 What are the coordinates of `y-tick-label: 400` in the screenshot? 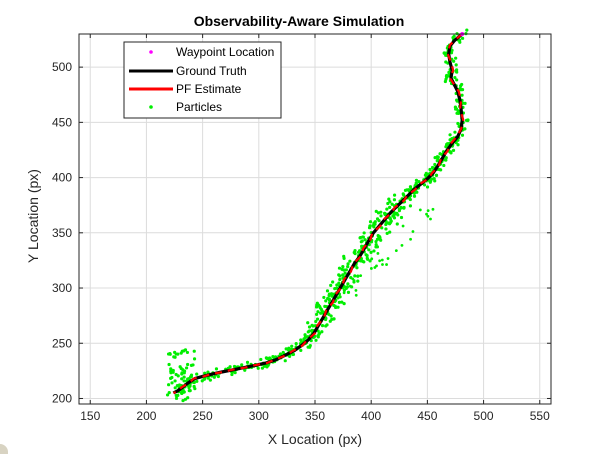 It's located at (62, 178).